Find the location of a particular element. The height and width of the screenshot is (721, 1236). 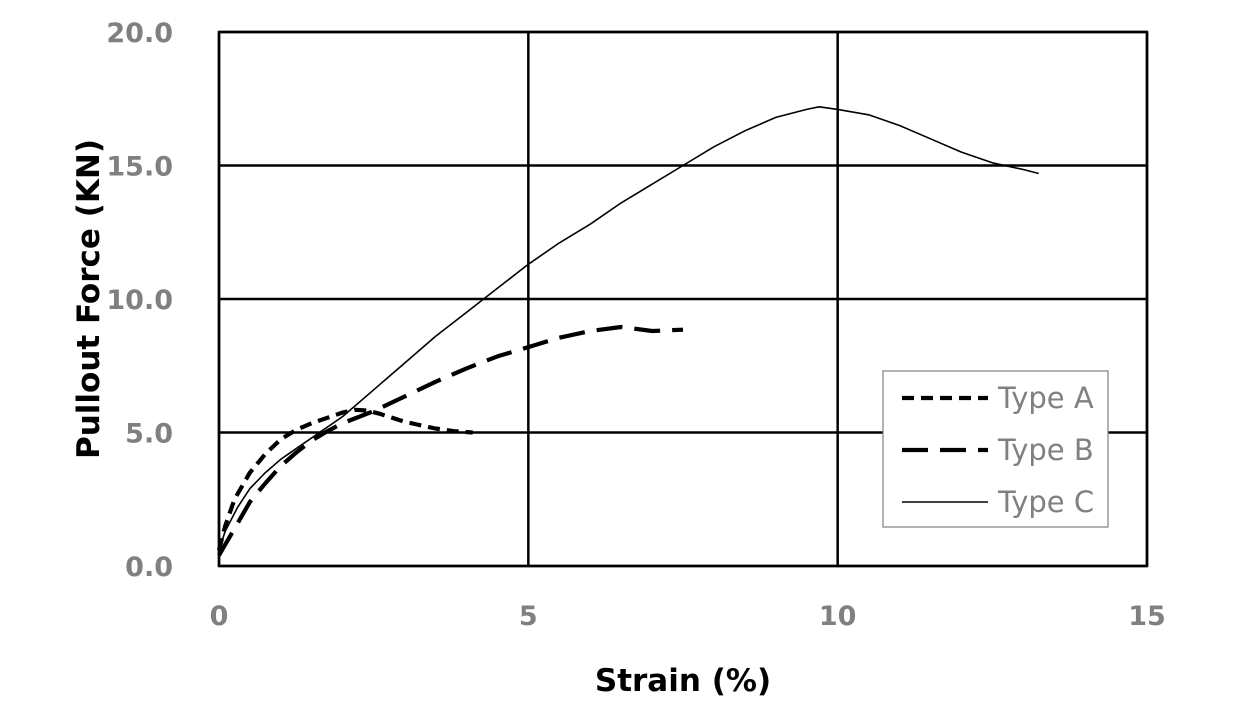

legend-label: Type B is located at coordinates (1045, 450).